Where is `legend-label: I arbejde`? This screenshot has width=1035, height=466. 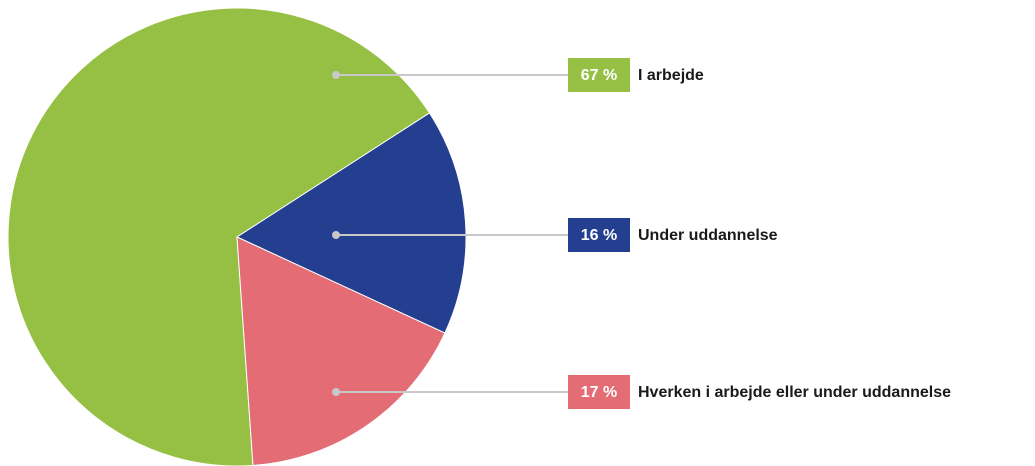
legend-label: I arbejde is located at coordinates (671, 75).